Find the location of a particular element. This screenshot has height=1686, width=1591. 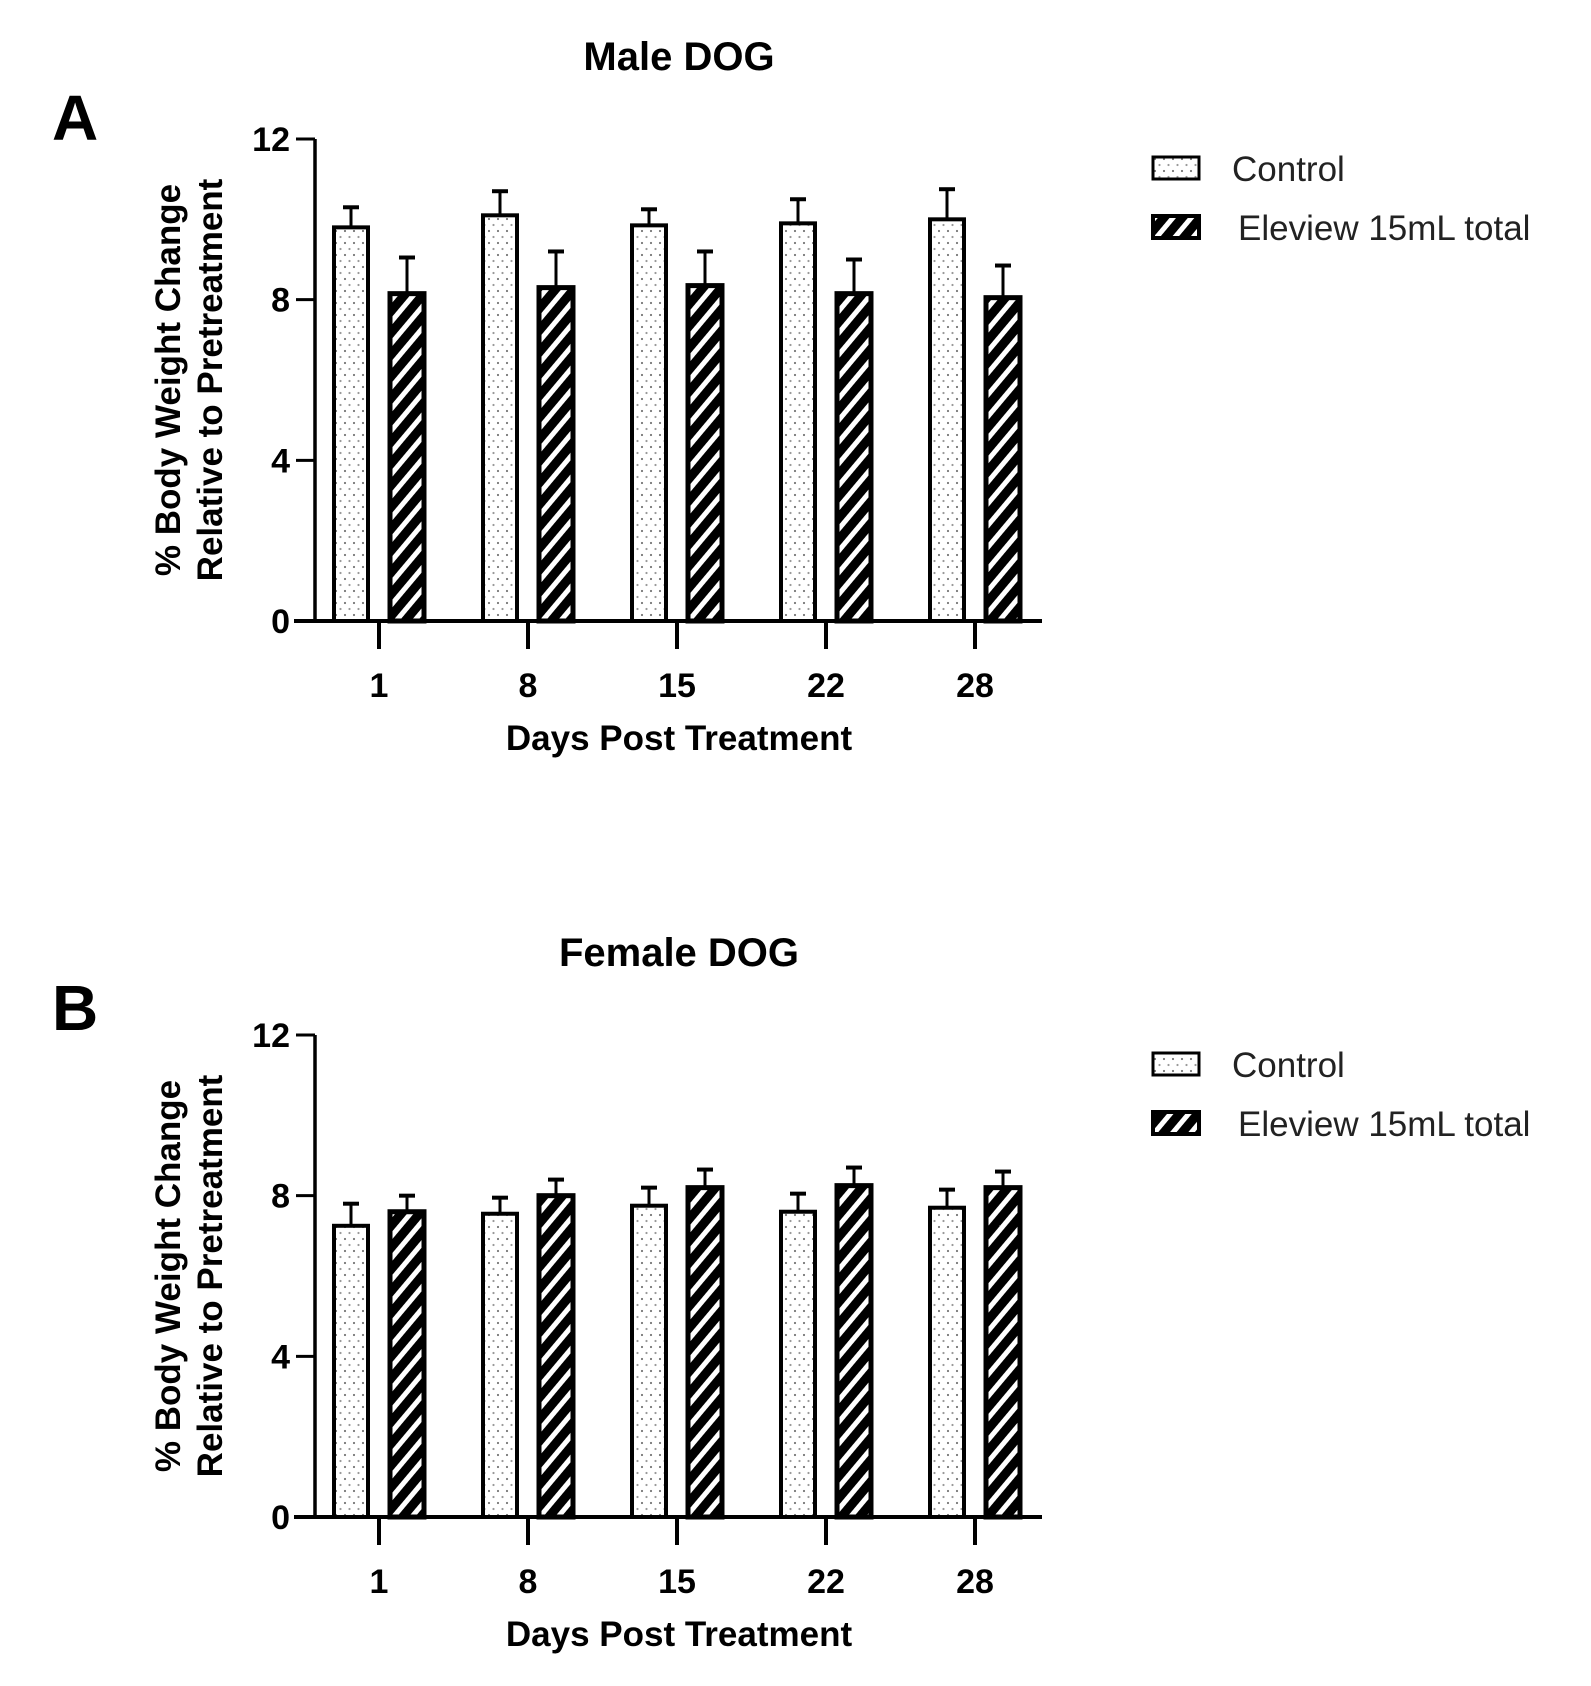

panel-label: A is located at coordinates (75, 118).